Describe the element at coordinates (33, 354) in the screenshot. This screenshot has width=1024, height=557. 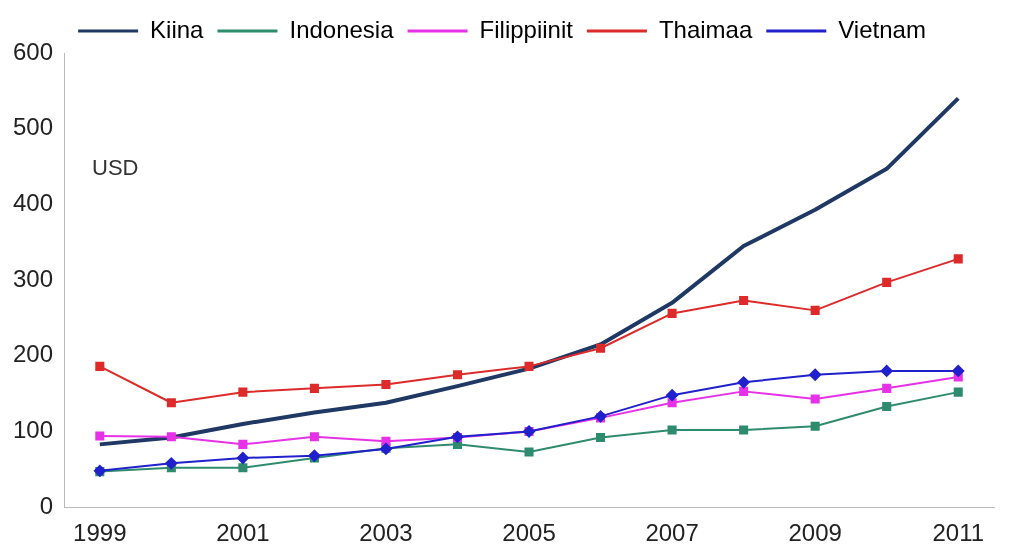
I see `y-tick-label: 200` at that location.